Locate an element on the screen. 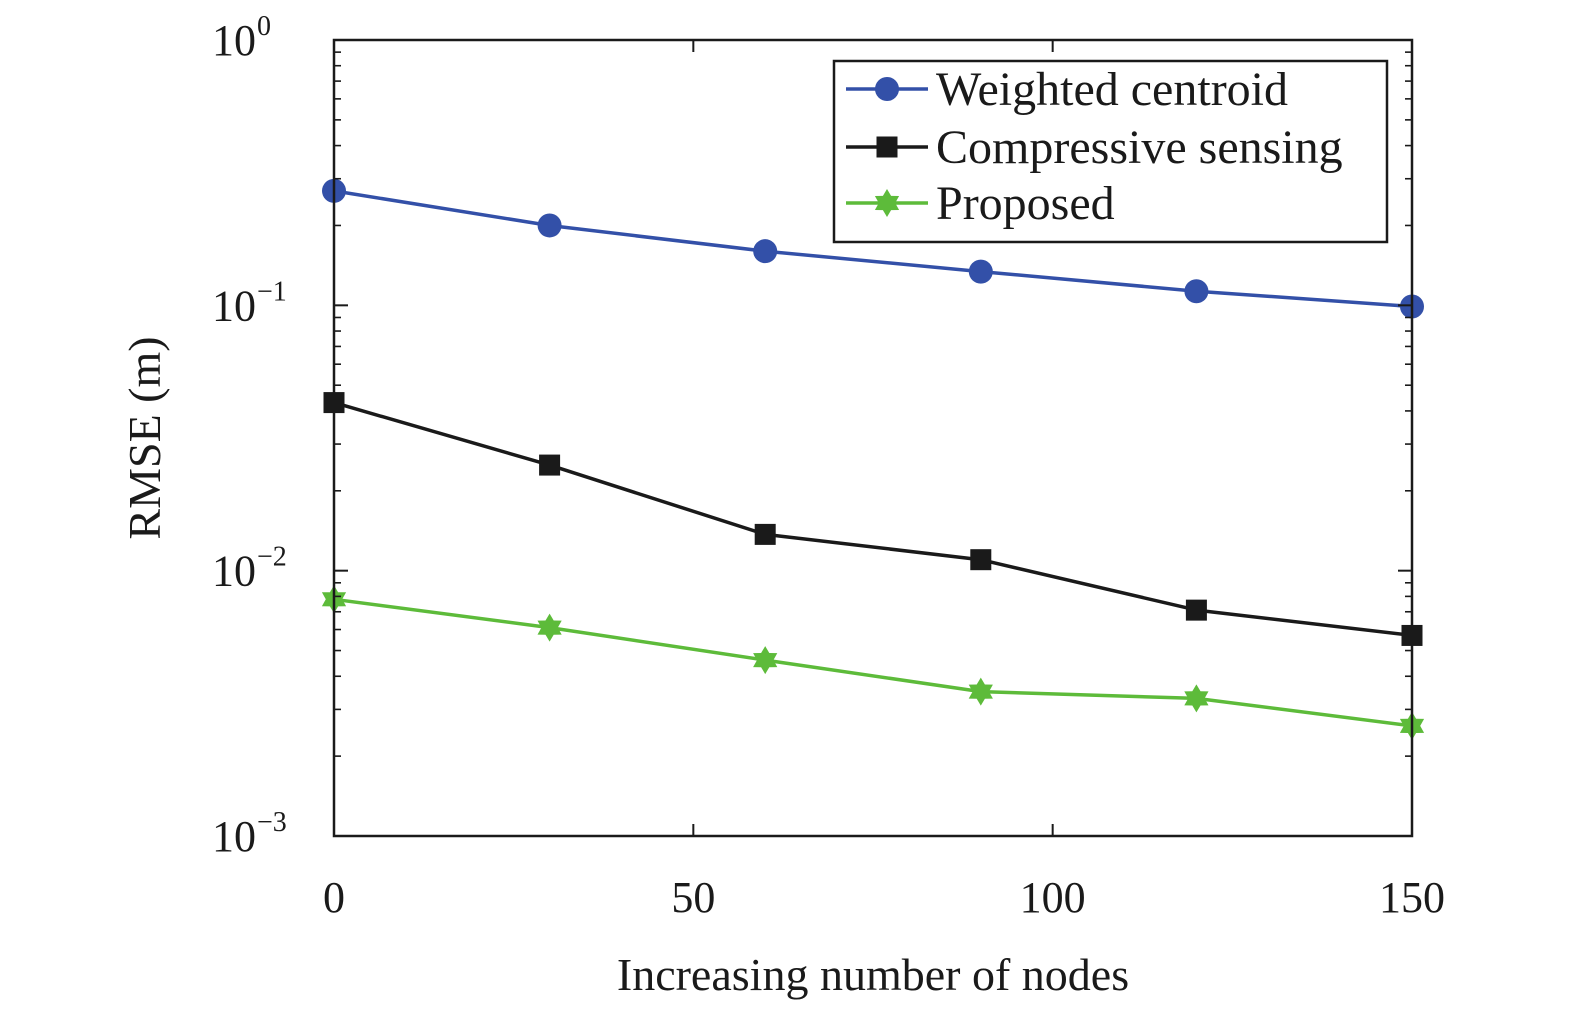 The width and height of the screenshot is (1575, 1016). y-tick-exponent: −2 is located at coordinates (272, 557).